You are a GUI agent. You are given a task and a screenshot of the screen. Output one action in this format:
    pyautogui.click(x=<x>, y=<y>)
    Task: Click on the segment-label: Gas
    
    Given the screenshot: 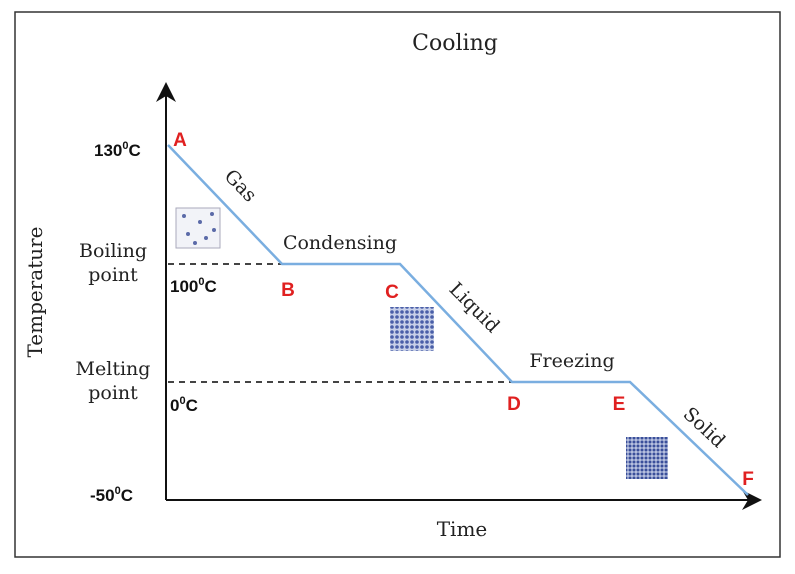 What is the action you would take?
    pyautogui.click(x=240, y=185)
    